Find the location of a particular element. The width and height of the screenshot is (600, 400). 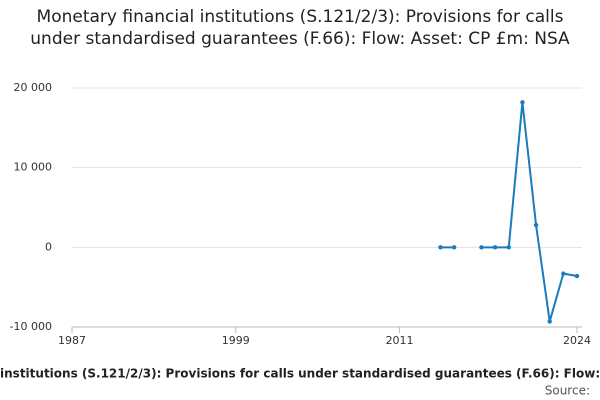

source: Source: is located at coordinates (567, 391).